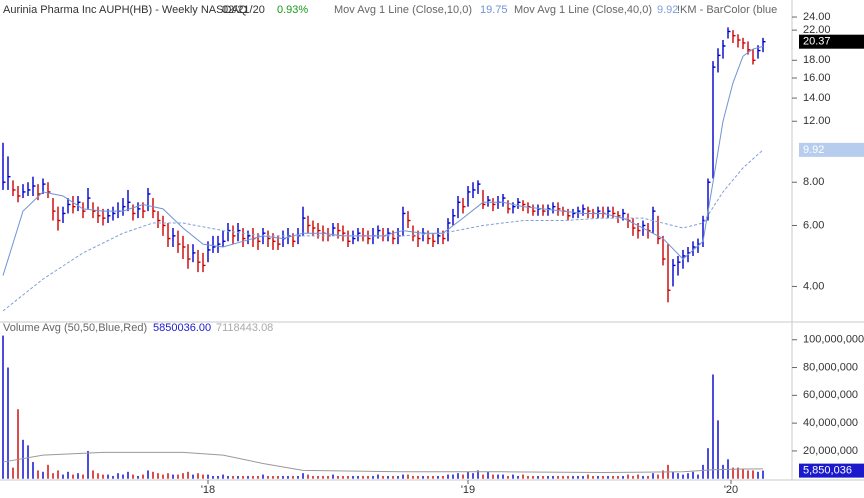 Image resolution: width=864 pixels, height=498 pixels. I want to click on moving-average, so click(383, 462).